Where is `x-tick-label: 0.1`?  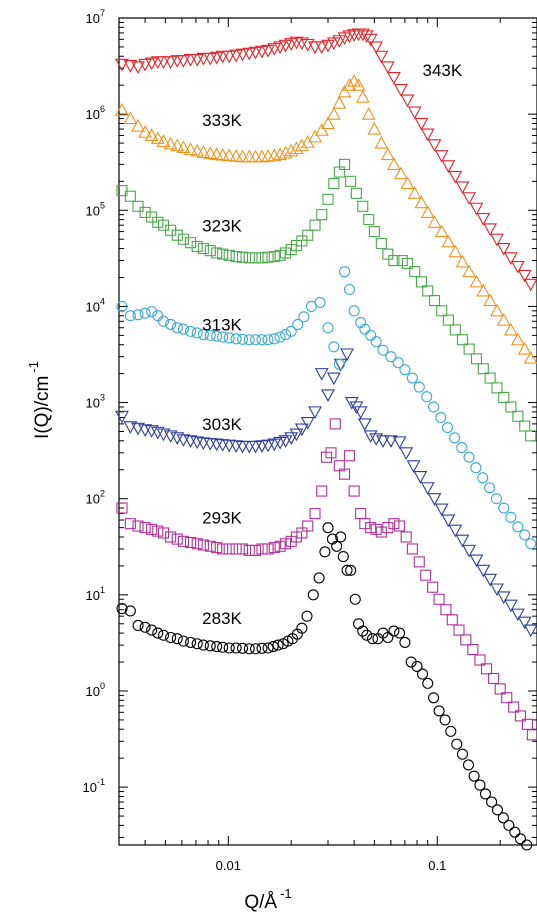
x-tick-label: 0.1 is located at coordinates (437, 865).